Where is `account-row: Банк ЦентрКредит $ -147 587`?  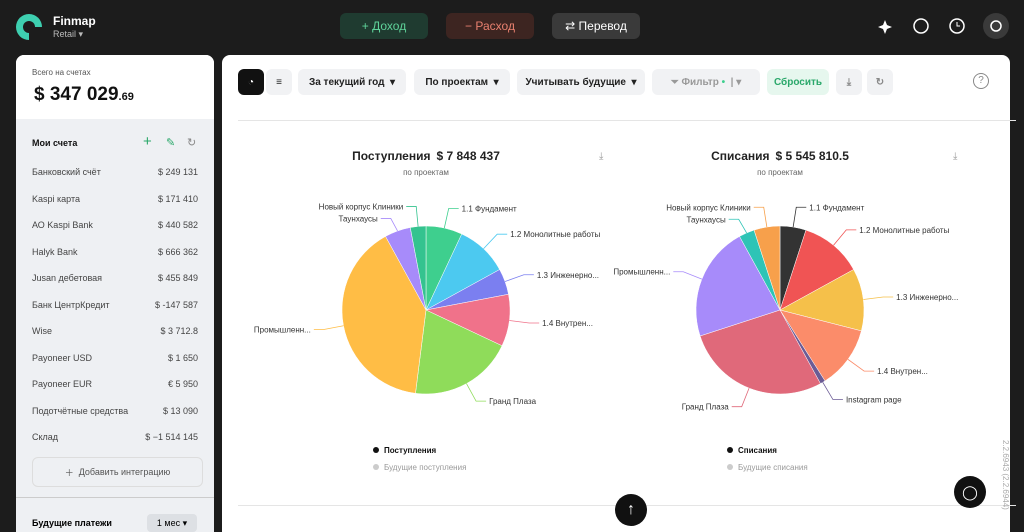 account-row: Банк ЦентрКредит $ -147 587 is located at coordinates (115, 305).